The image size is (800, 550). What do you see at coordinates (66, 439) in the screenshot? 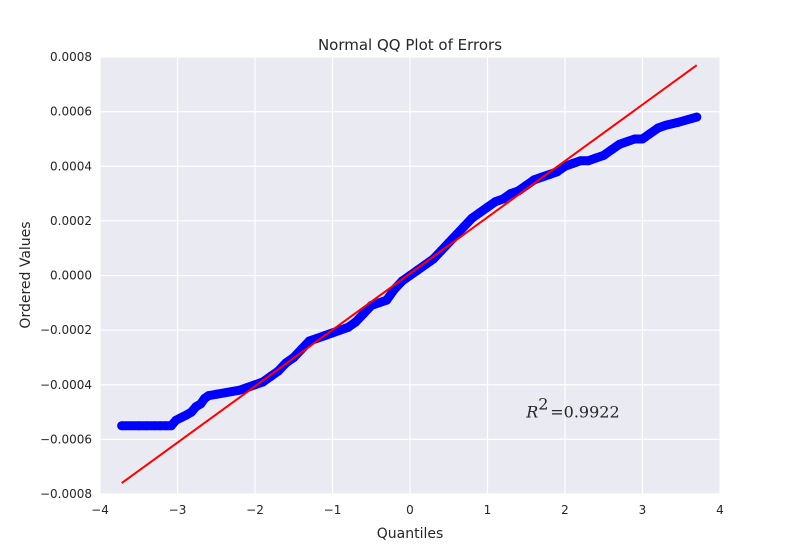
I see `y-tick-label: −0.0006` at bounding box center [66, 439].